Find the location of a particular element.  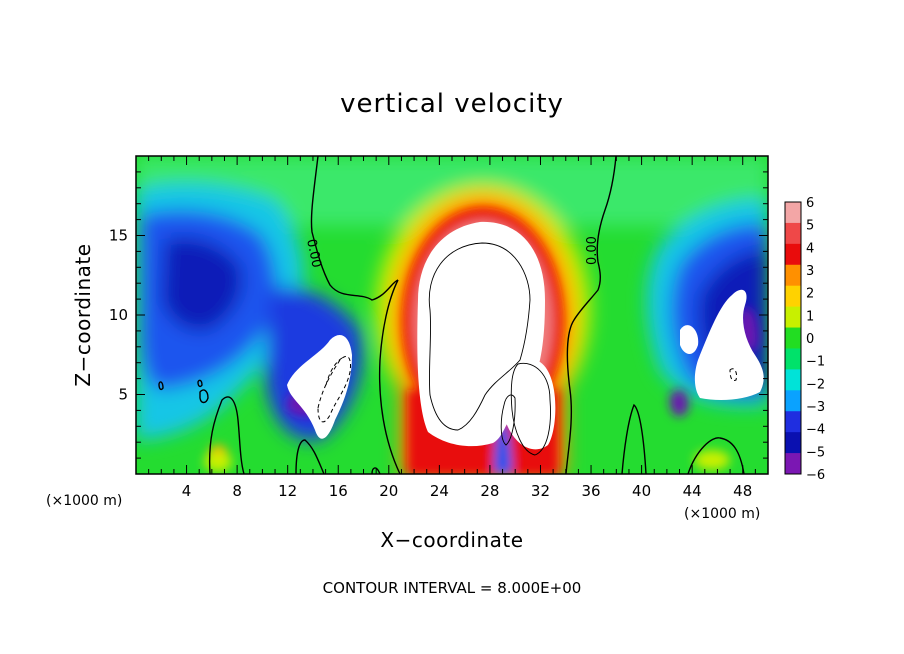

negative-contours is located at coordinates (527, 389).